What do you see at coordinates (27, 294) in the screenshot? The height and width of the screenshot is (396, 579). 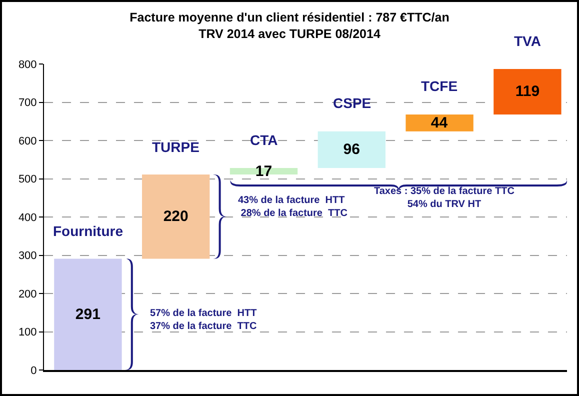 I see `y-tick-label: 200` at bounding box center [27, 294].